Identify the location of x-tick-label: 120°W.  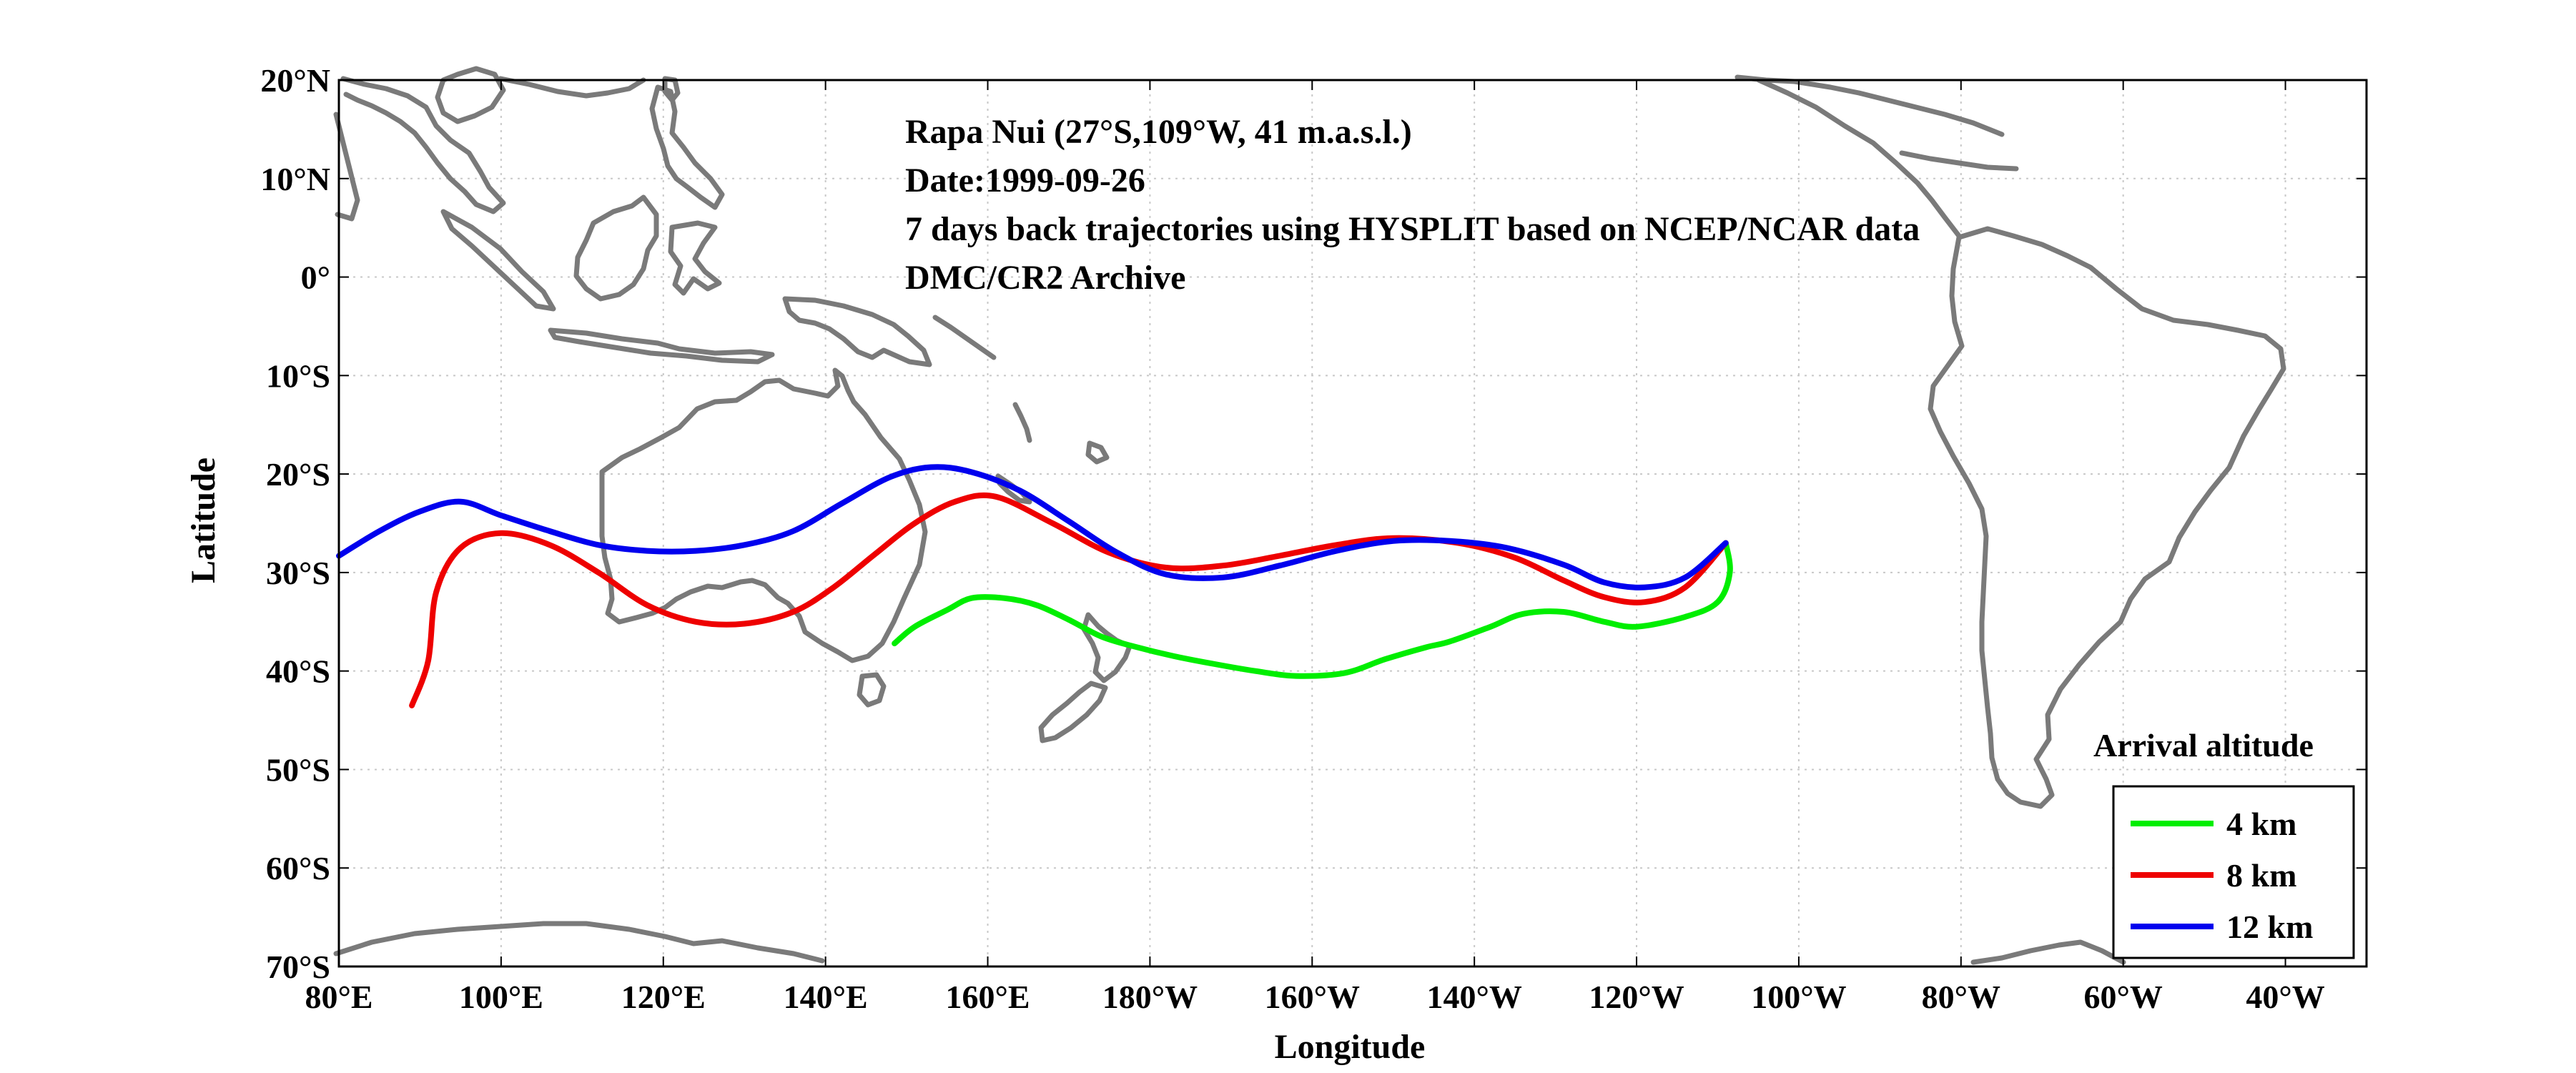
(1636, 997).